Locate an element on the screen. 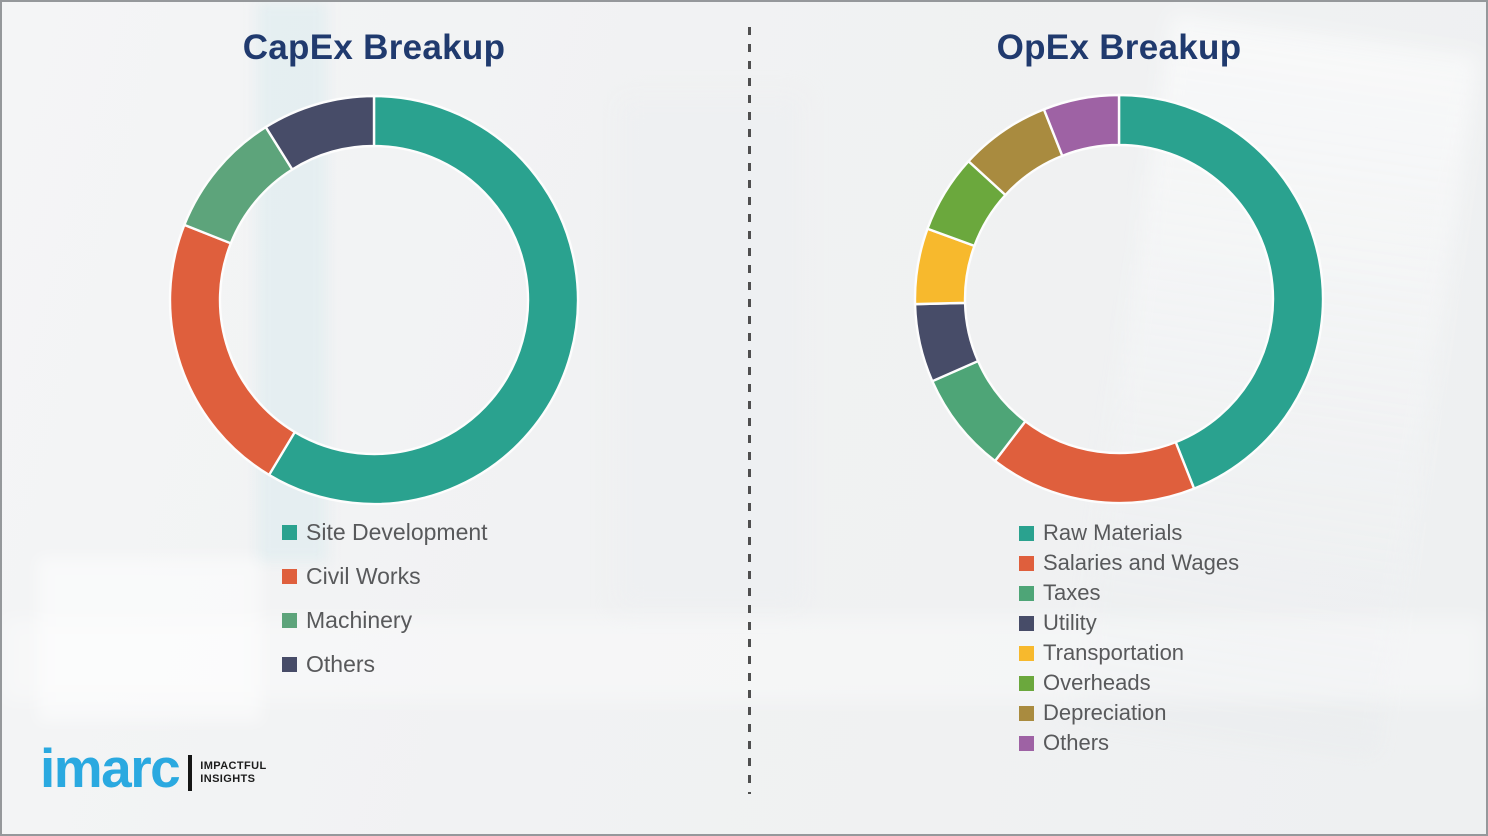  legend-label: Salaries and Wages is located at coordinates (1141, 562).